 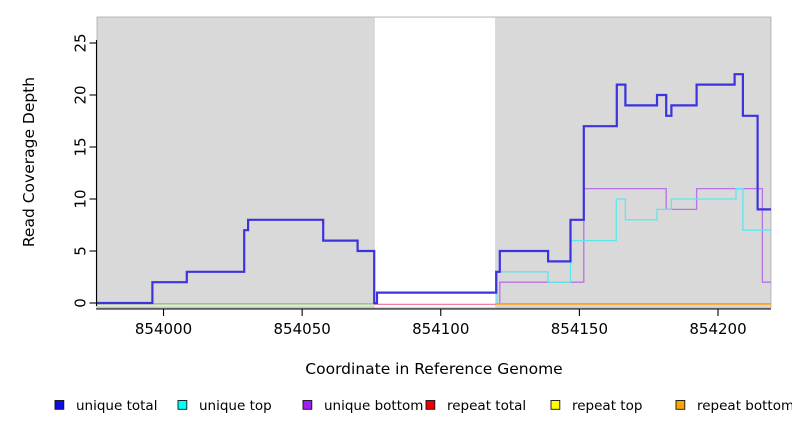 What do you see at coordinates (80, 42) in the screenshot?
I see `y-tick-label: 25` at bounding box center [80, 42].